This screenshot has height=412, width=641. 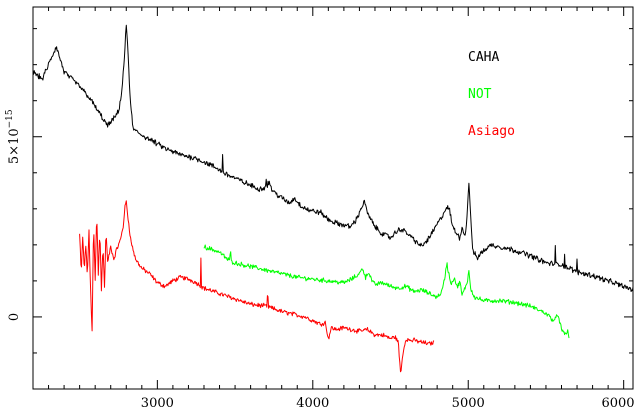 What do you see at coordinates (491, 131) in the screenshot?
I see `legend-asiago: Asiago` at bounding box center [491, 131].